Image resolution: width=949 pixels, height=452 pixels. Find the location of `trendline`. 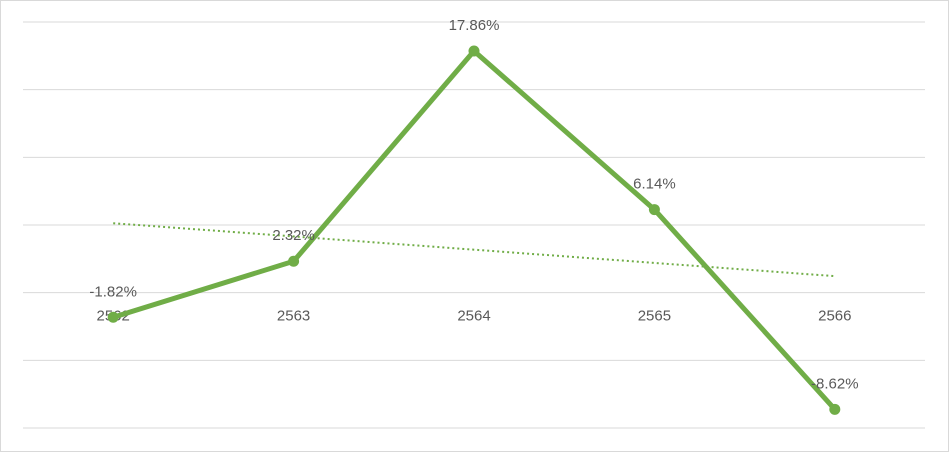

trendline is located at coordinates (474, 250).